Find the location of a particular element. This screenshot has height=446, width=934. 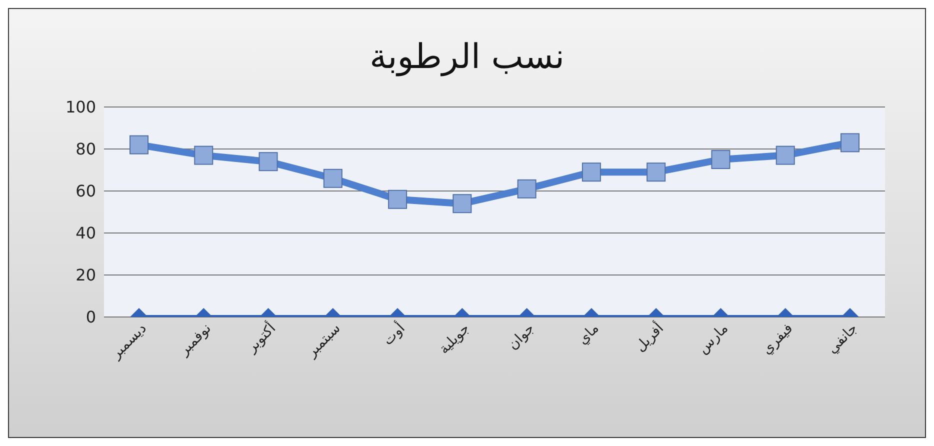

chart-title: نسب الرطوبة is located at coordinates (467, 57).